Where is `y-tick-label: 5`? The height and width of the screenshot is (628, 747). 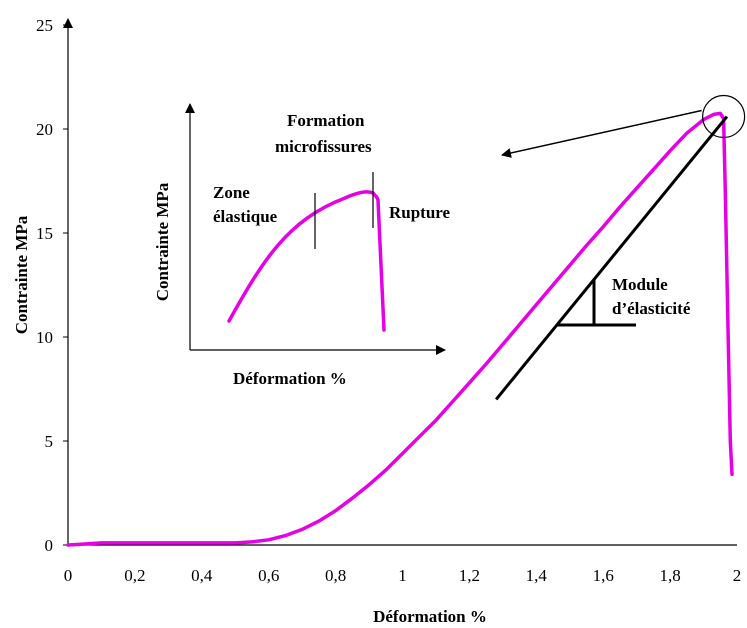
y-tick-label: 5 is located at coordinates (49, 441).